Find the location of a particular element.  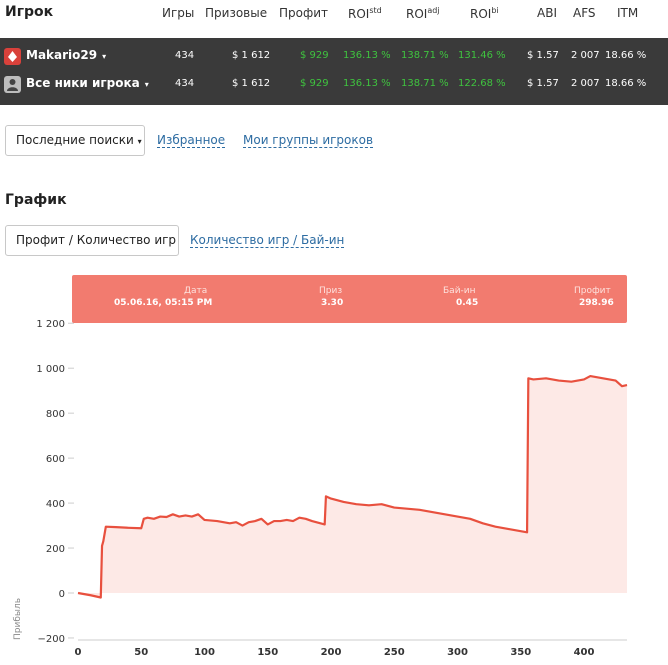

player-groups-link: Мои группы игроков is located at coordinates (308, 140).